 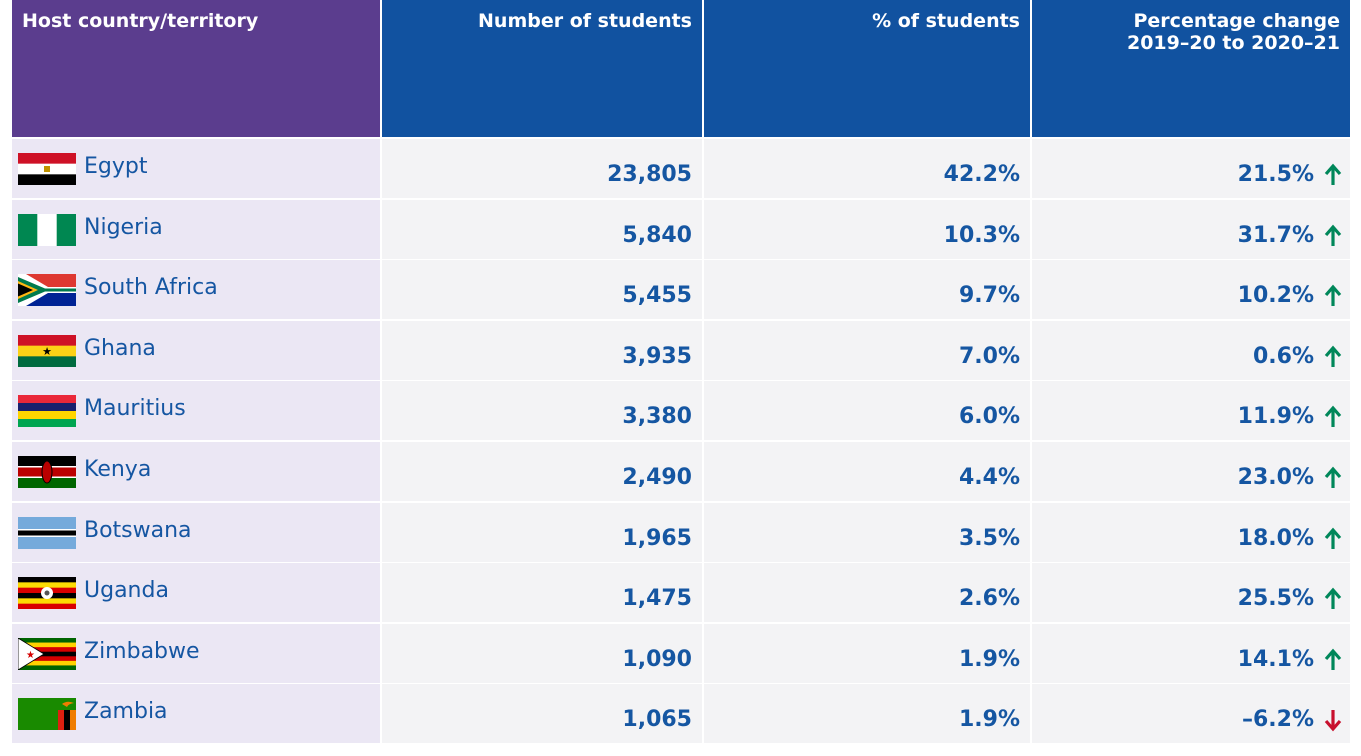 What do you see at coordinates (867, 532) in the screenshot?
I see `cell-value: 3.5%` at bounding box center [867, 532].